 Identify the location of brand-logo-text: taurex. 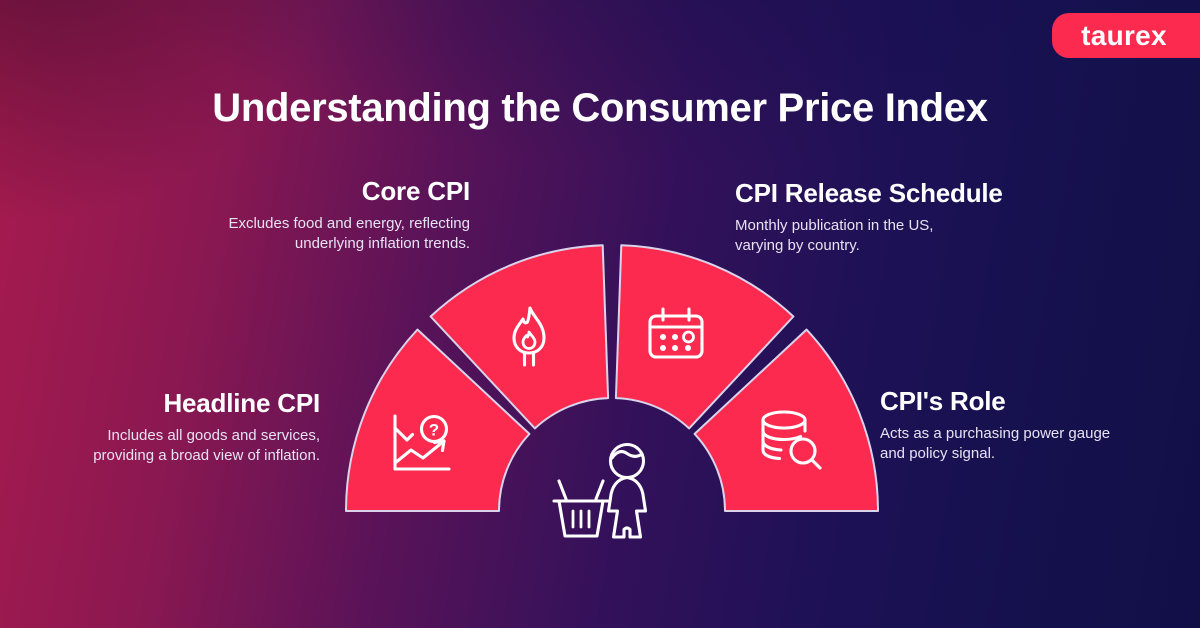
(1124, 35).